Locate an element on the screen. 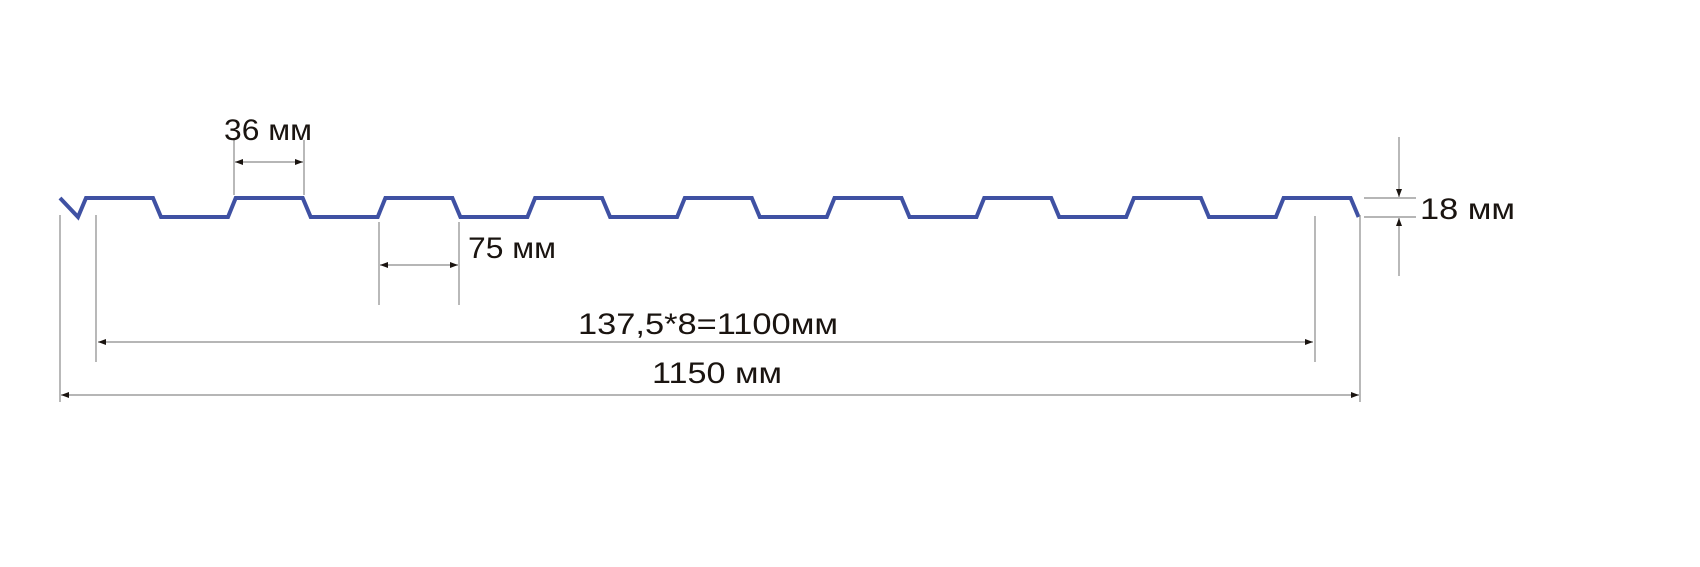 The width and height of the screenshot is (1700, 567). height-dimension: 18 мм is located at coordinates (1439, 206).